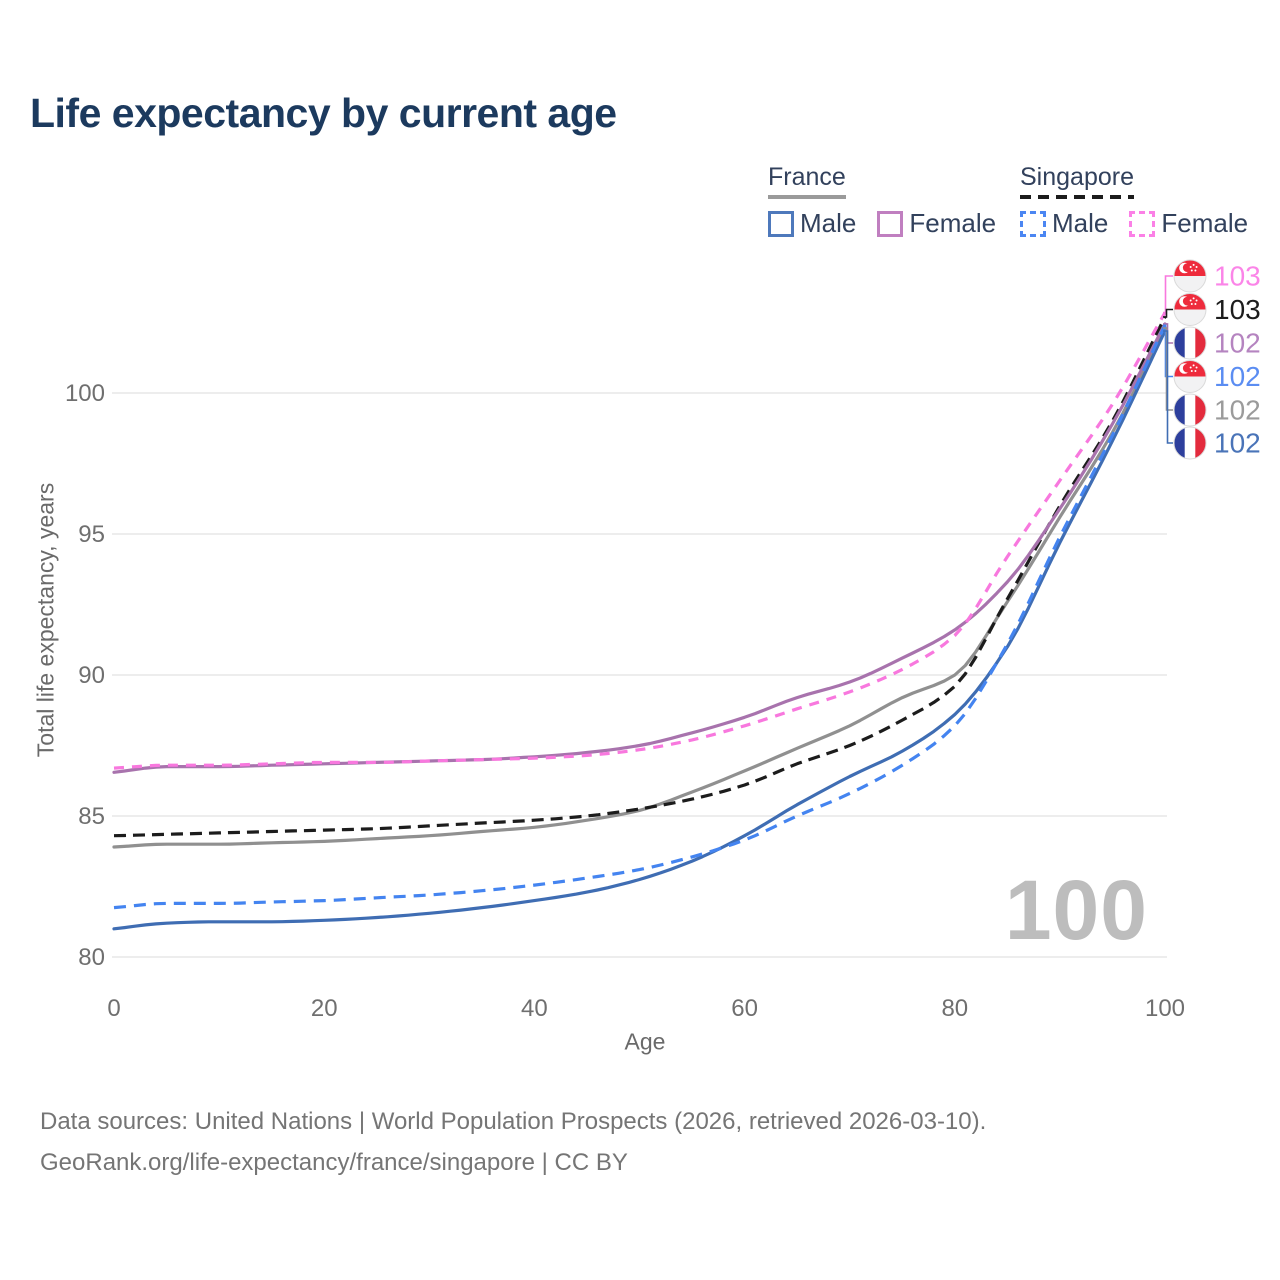 The height and width of the screenshot is (1280, 1280). Describe the element at coordinates (1165, 1008) in the screenshot. I see `x-tick-100: 100` at that location.